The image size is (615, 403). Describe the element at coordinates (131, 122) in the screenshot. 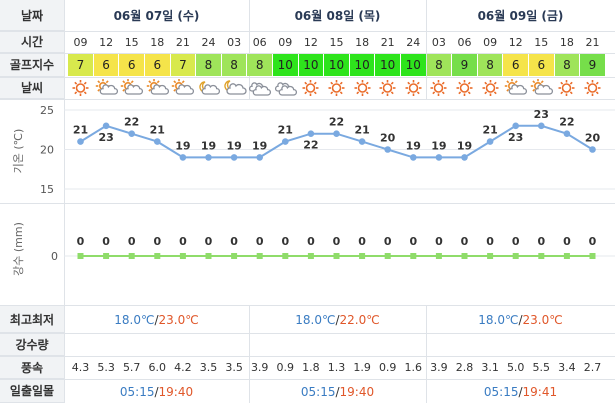

I see `temperature-label: 22` at that location.